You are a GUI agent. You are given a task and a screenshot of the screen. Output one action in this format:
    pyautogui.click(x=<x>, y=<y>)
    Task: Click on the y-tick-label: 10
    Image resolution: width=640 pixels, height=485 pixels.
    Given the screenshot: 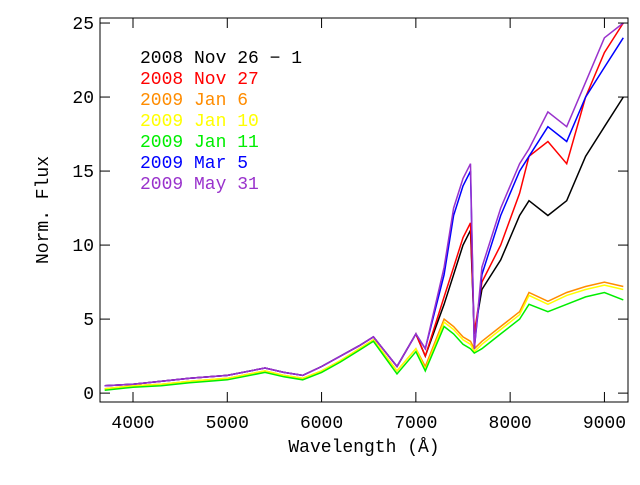 What is the action you would take?
    pyautogui.click(x=83, y=247)
    